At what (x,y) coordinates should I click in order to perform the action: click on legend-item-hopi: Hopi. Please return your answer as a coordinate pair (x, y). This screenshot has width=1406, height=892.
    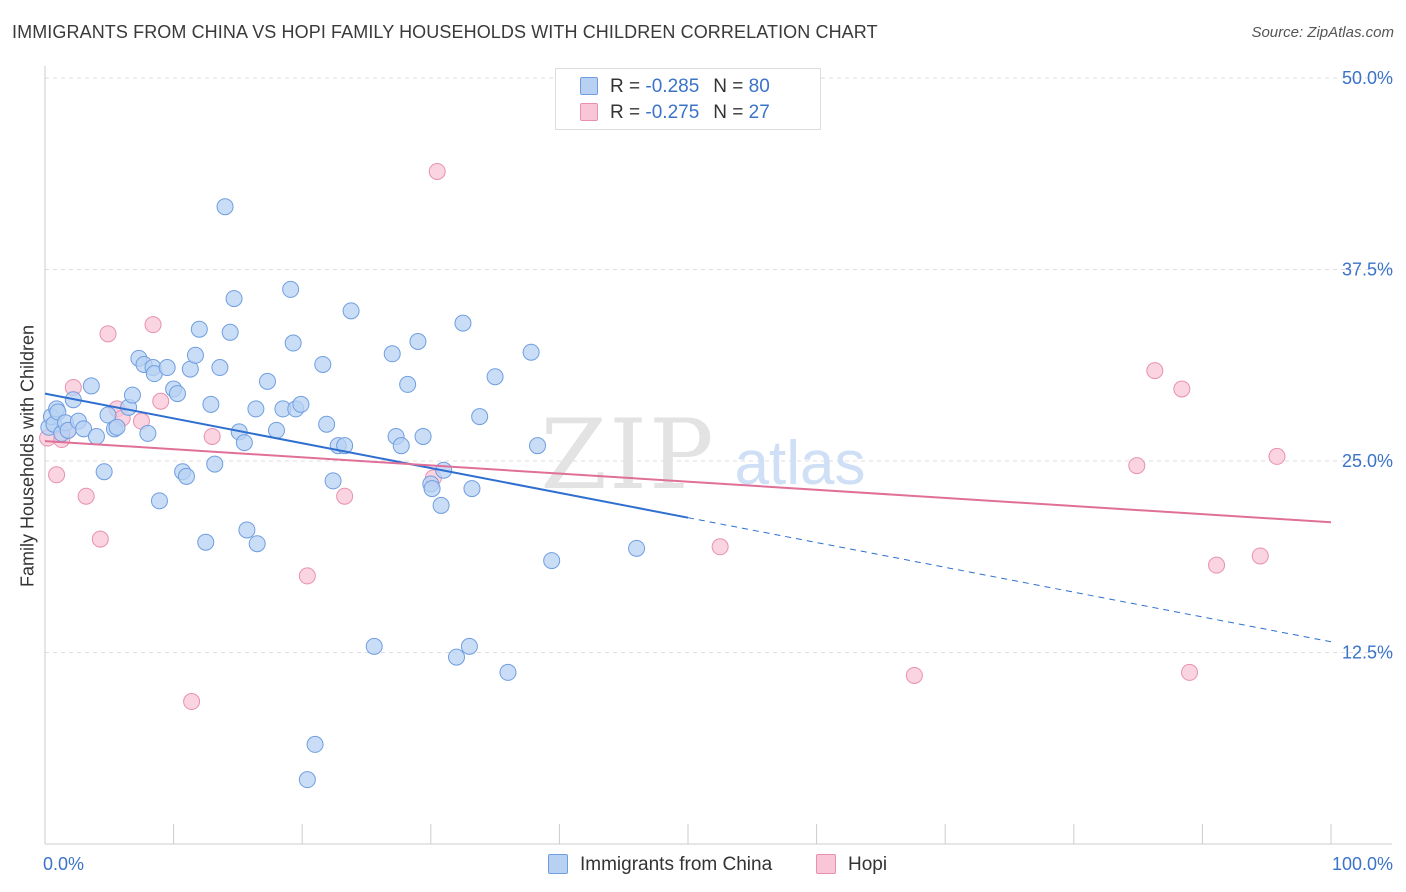
    Looking at the image, I should click on (851, 865).